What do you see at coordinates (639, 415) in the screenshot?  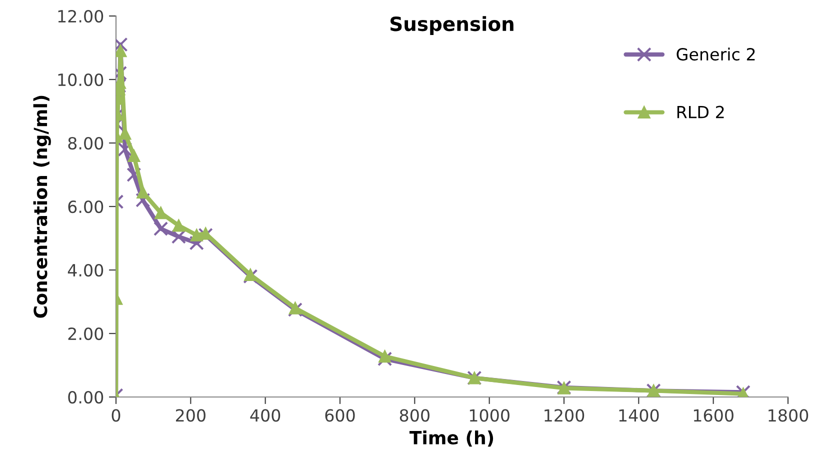 I see `x-tick-label: 1400` at bounding box center [639, 415].